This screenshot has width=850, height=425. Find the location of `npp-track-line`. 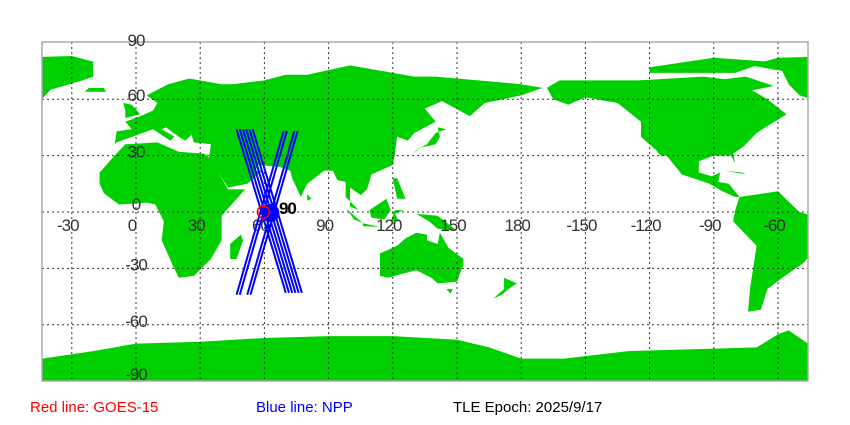

npp-track-line is located at coordinates (260, 212).